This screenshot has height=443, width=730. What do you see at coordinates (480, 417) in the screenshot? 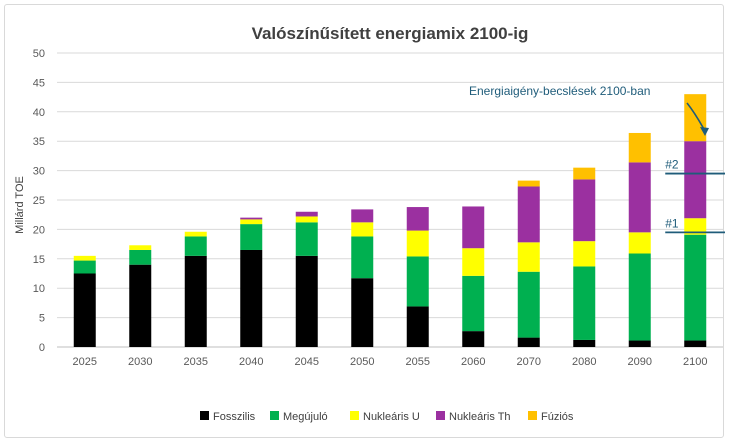
I see `legend-label: Nukleáris Th` at bounding box center [480, 417].